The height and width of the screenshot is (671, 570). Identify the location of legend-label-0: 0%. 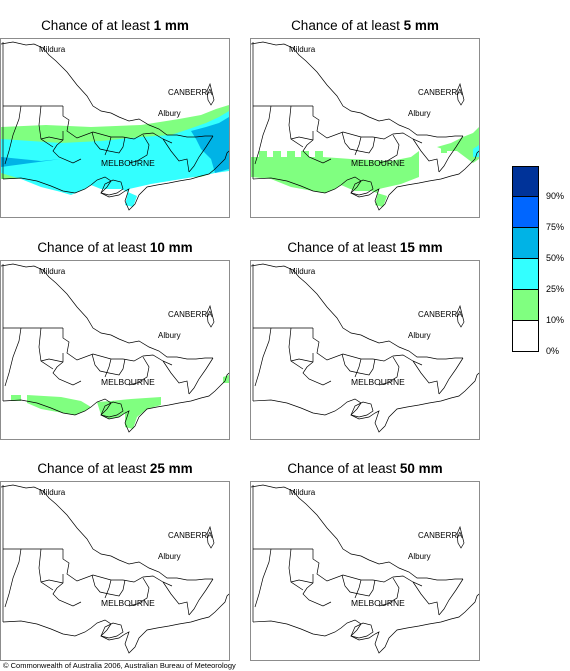
(553, 351).